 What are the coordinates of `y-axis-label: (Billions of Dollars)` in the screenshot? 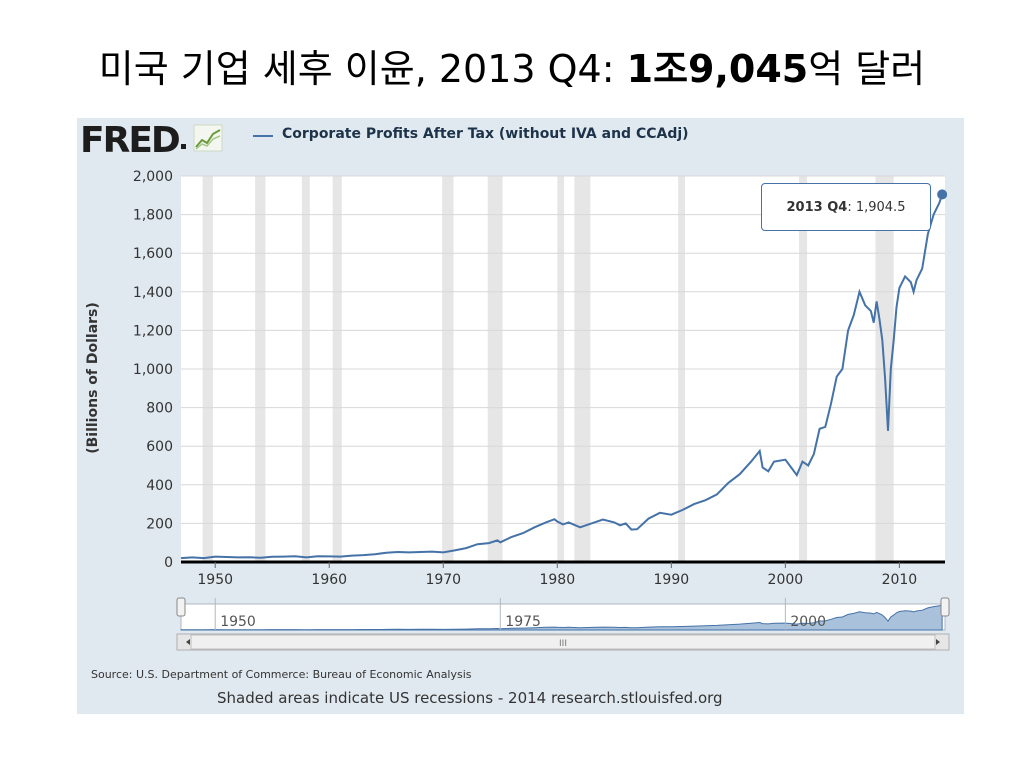 It's located at (93, 378).